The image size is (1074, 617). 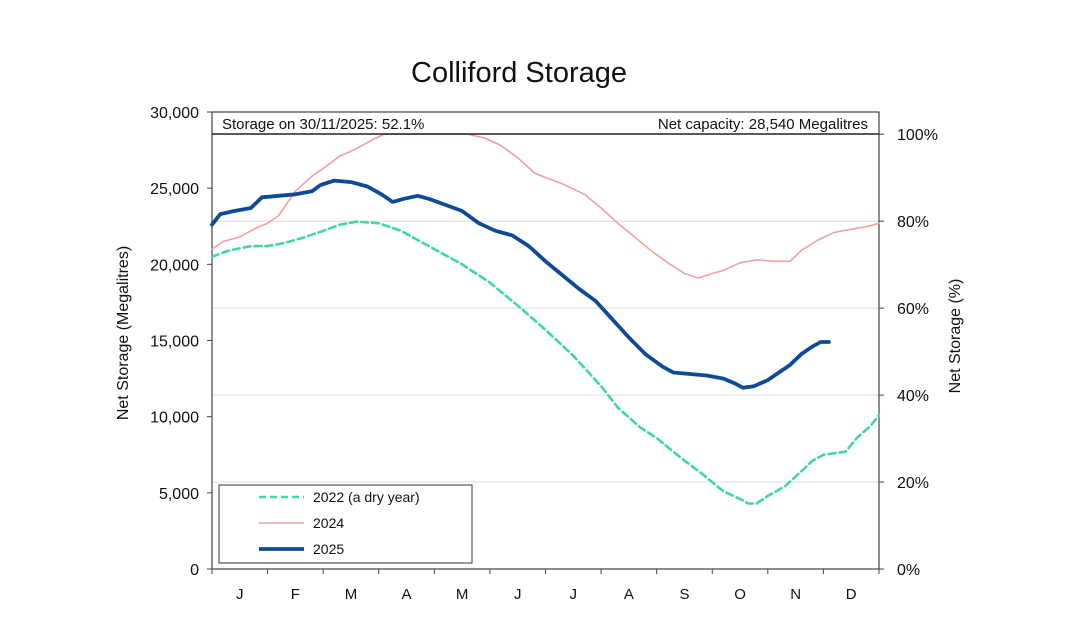 I want to click on y-tick-label: 30,000, so click(x=174, y=113).